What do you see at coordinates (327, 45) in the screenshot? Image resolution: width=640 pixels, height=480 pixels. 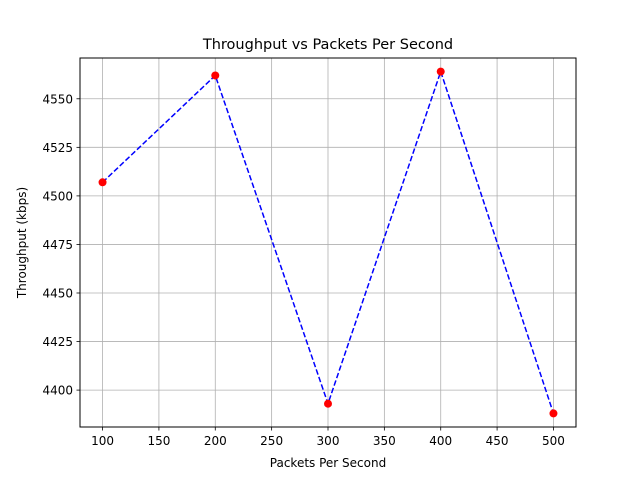 I see `chart-title: Throughput vs Packets Per Second` at bounding box center [327, 45].